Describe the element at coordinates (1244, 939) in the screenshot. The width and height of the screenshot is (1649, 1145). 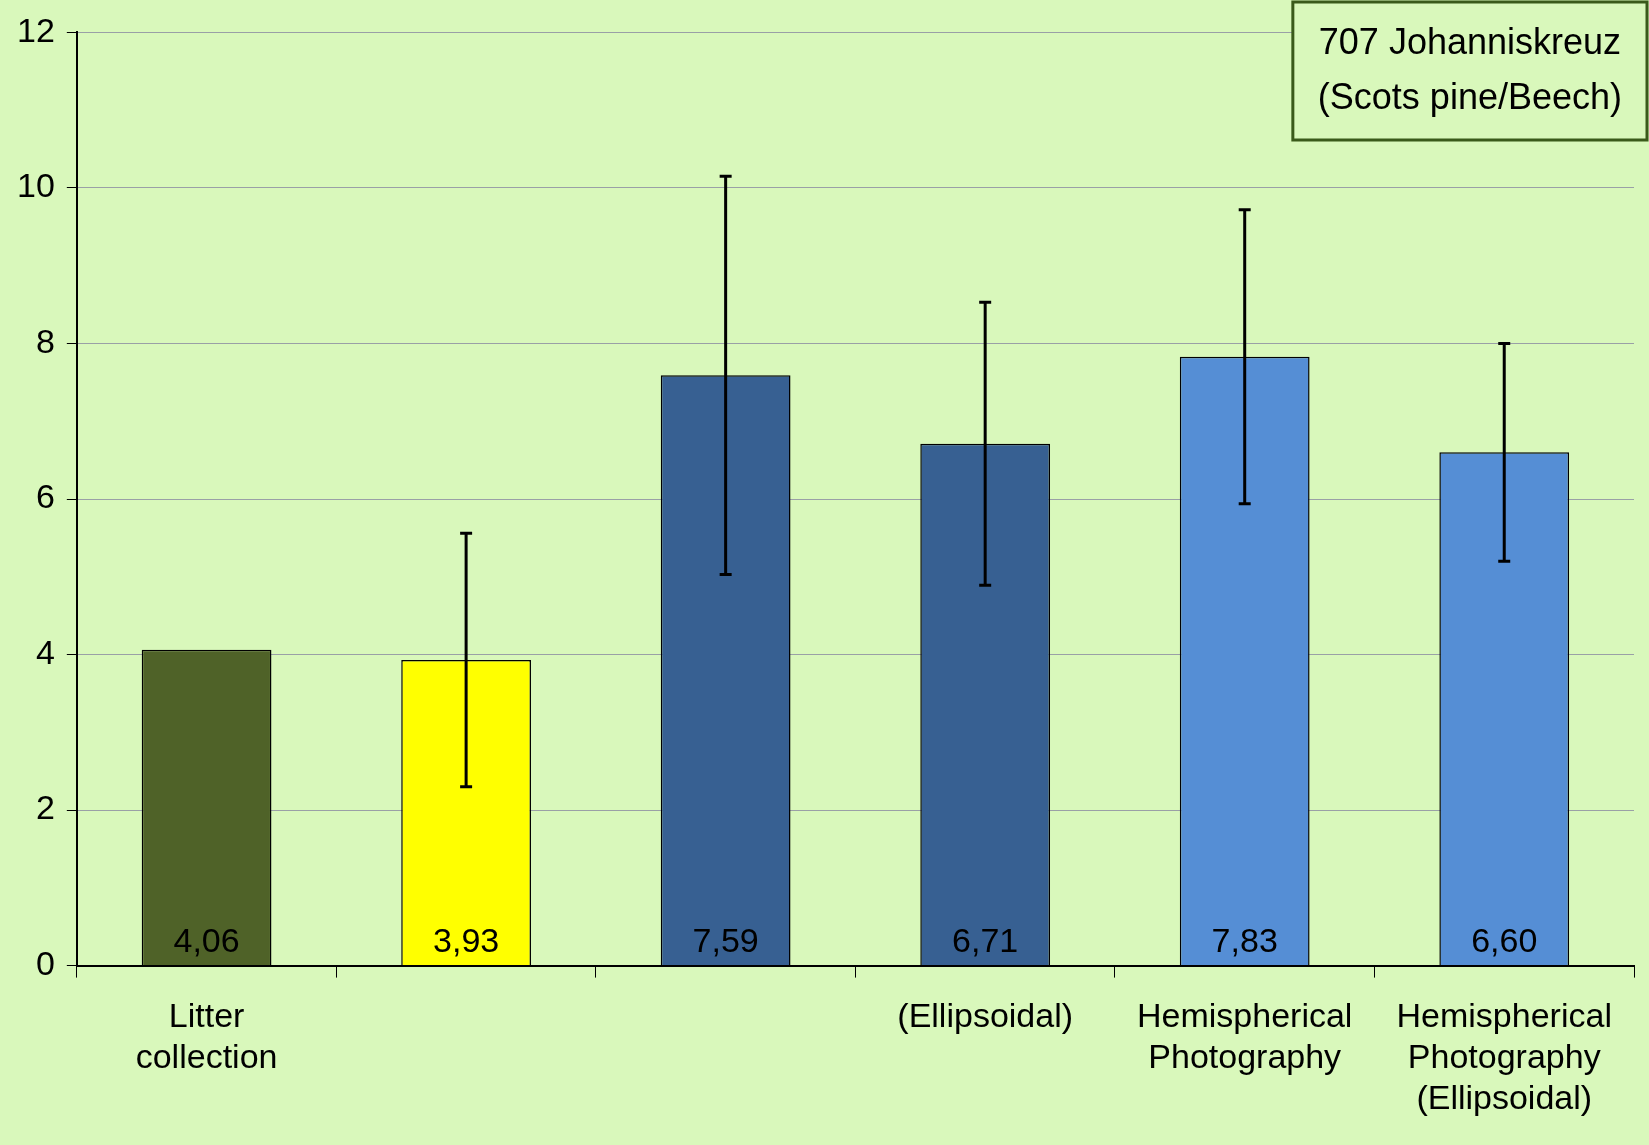
I see `data-label: 7,83` at that location.